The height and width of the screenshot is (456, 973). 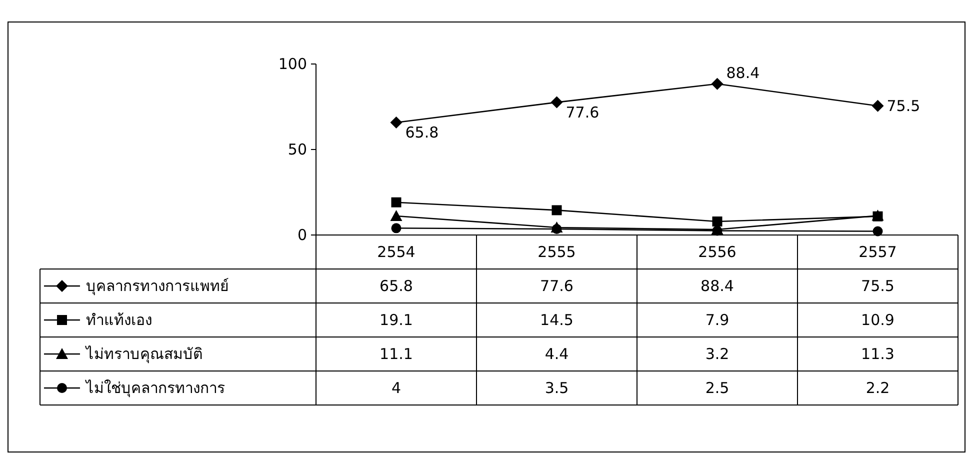 What do you see at coordinates (422, 132) in the screenshot?
I see `annotation: 65.8` at bounding box center [422, 132].